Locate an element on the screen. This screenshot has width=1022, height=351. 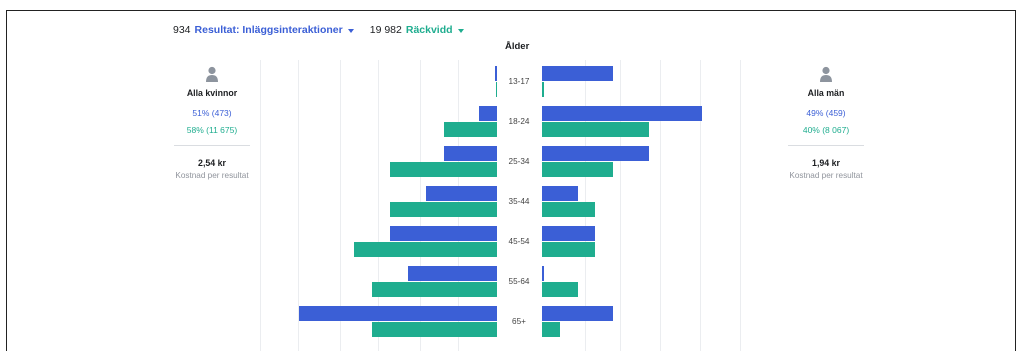
age-group-label: 65+ is located at coordinates (519, 321).